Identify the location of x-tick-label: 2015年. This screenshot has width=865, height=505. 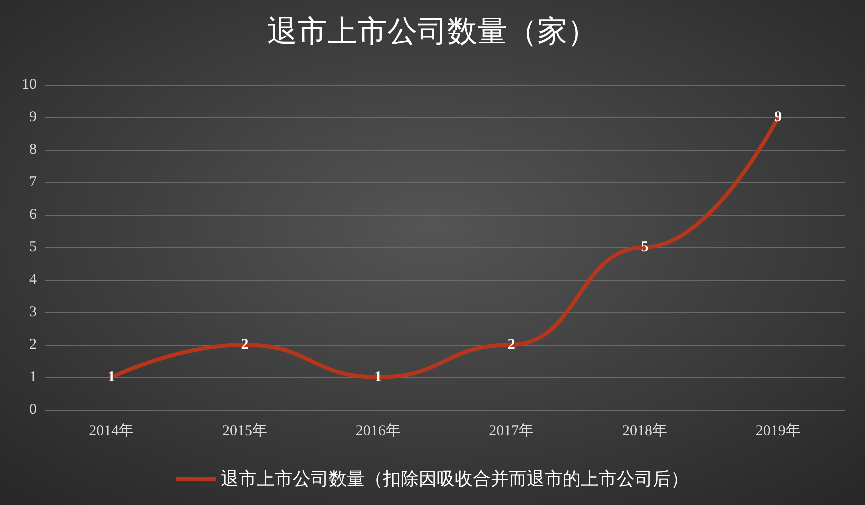
(245, 431).